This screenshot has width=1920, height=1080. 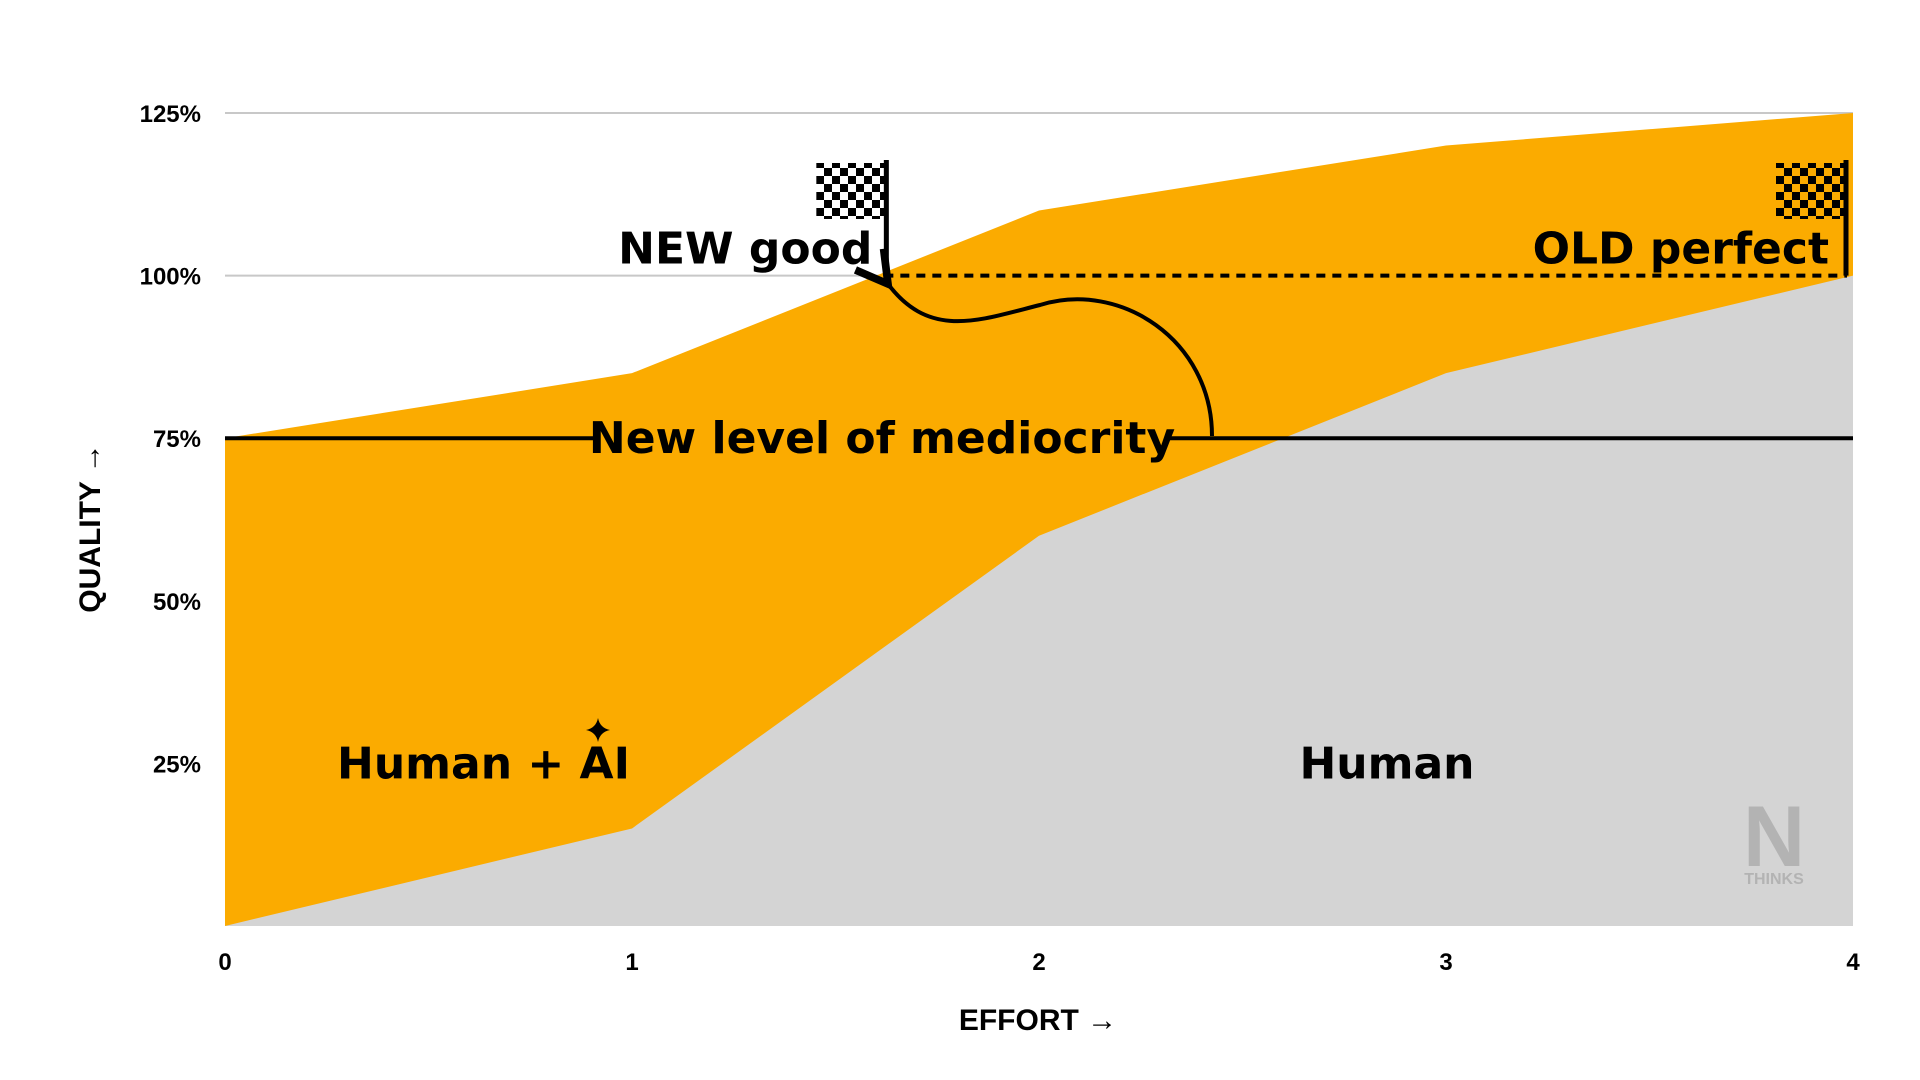 What do you see at coordinates (1386, 763) in the screenshot?
I see `label-human: Human` at bounding box center [1386, 763].